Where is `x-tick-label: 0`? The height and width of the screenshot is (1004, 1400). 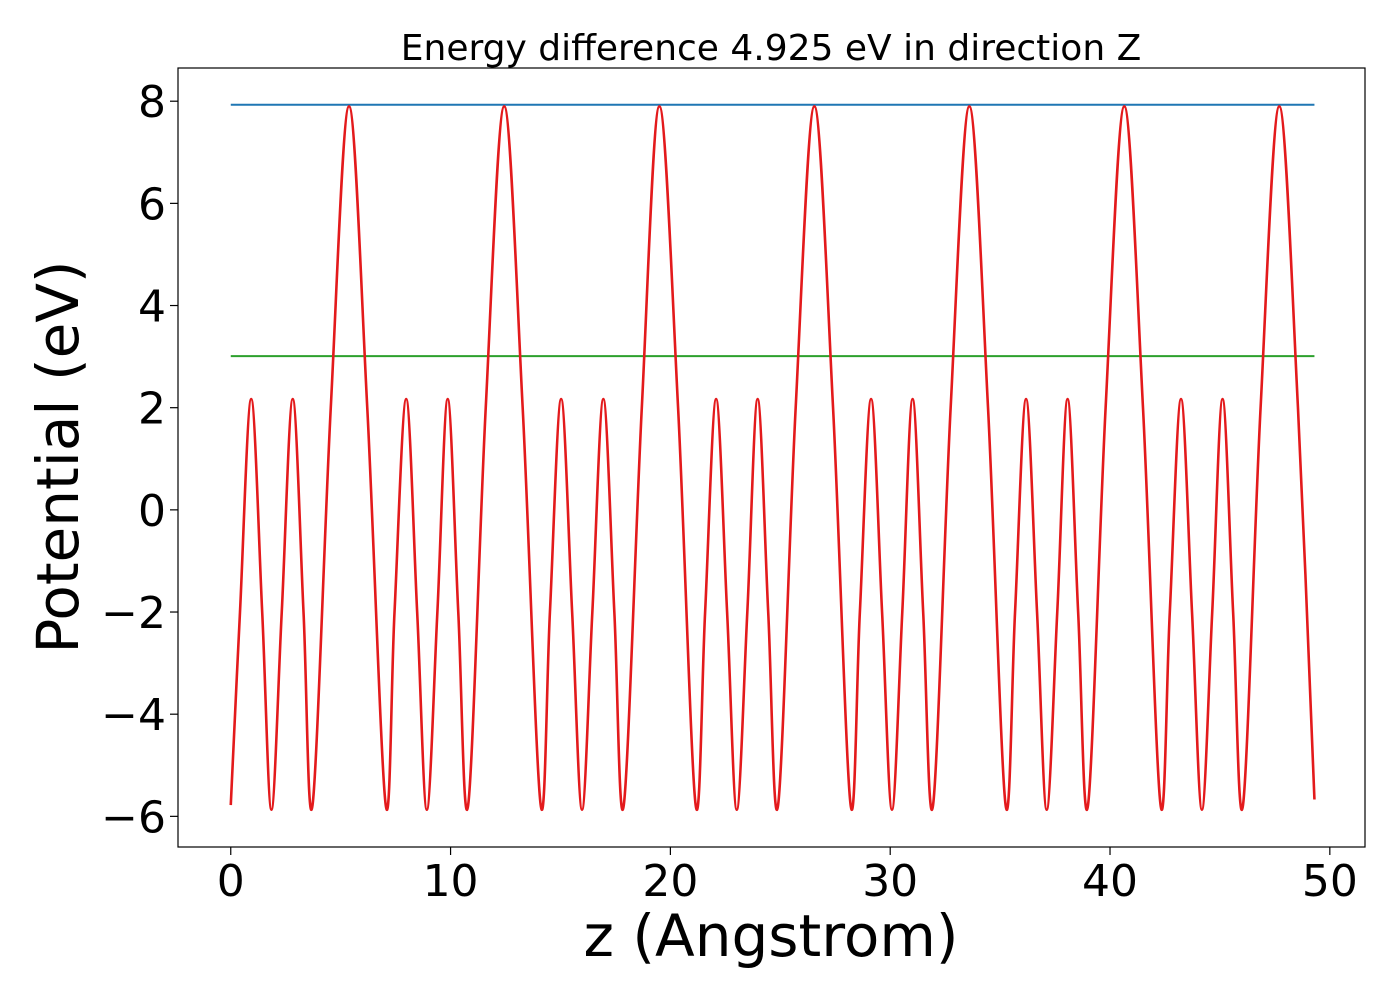
x-tick-label: 0 is located at coordinates (231, 881).